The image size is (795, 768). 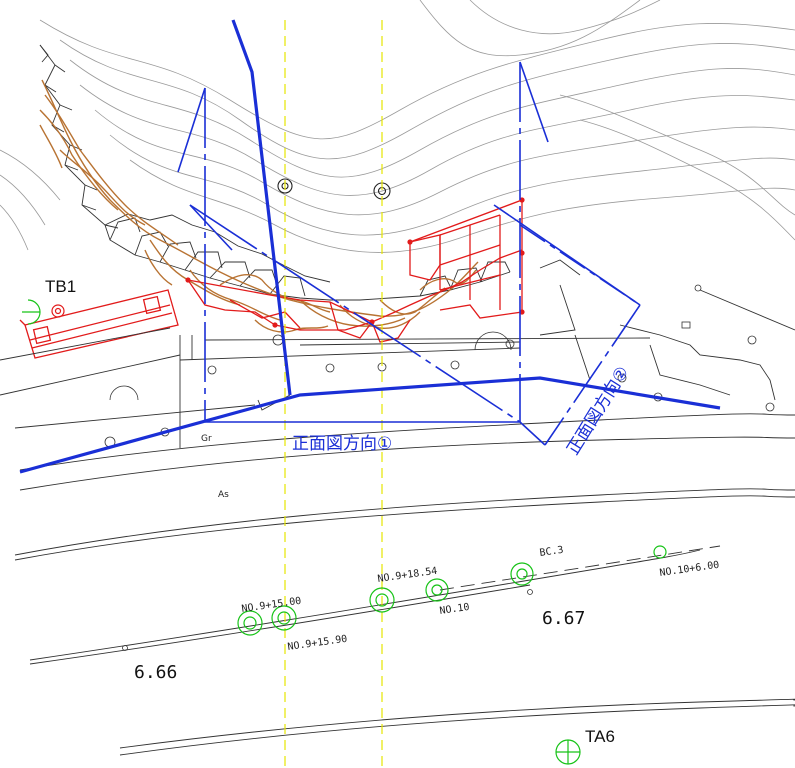 What do you see at coordinates (206, 439) in the screenshot?
I see `label-gr: Gr` at bounding box center [206, 439].